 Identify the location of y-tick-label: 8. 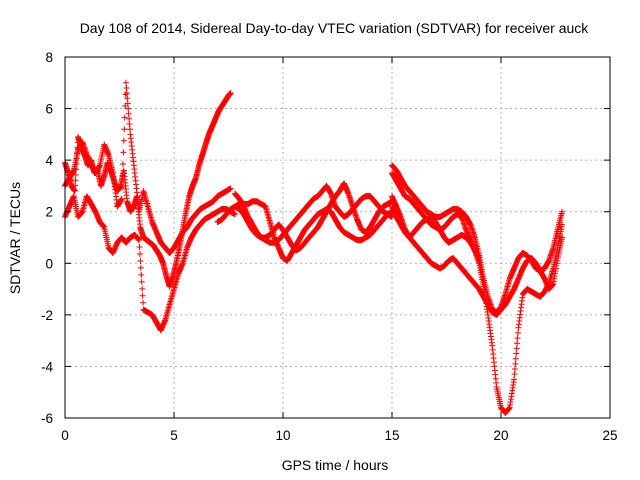
(49, 57).